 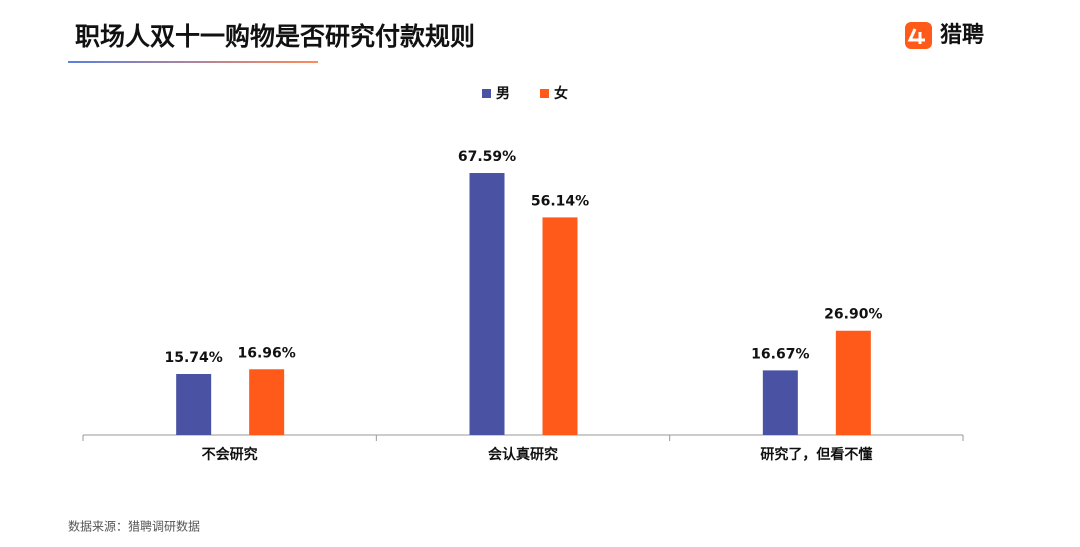 I want to click on value-label: 26.90%, so click(x=853, y=315).